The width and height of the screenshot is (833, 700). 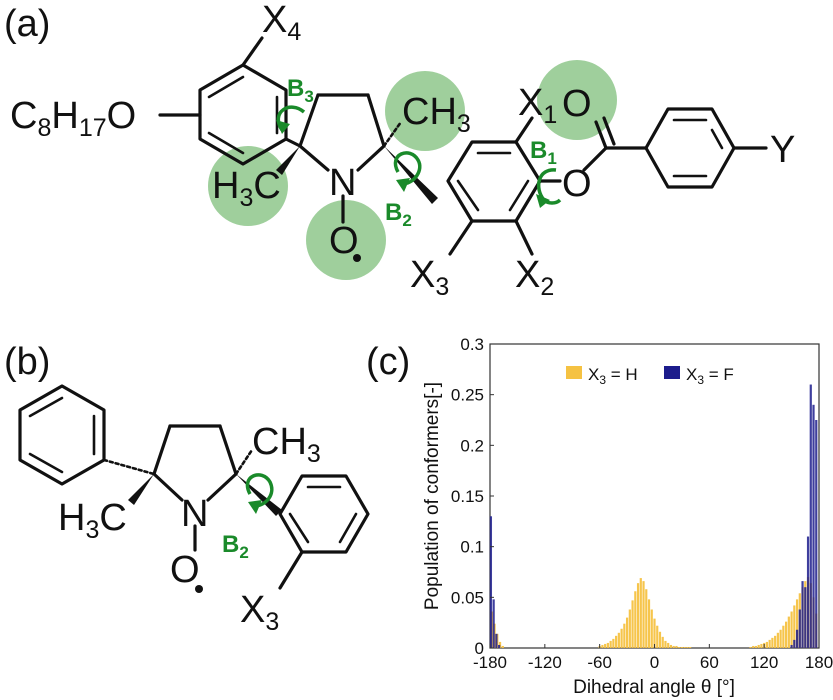 What do you see at coordinates (235, 546) in the screenshot?
I see `rotation-label-b2-b: B2` at bounding box center [235, 546].